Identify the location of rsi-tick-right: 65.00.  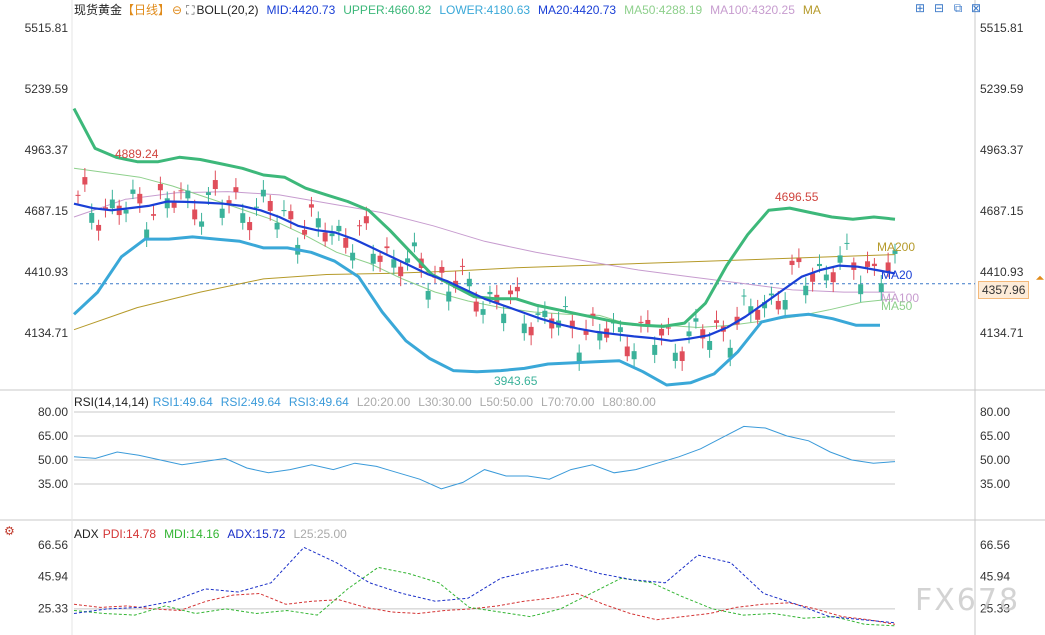
(995, 436).